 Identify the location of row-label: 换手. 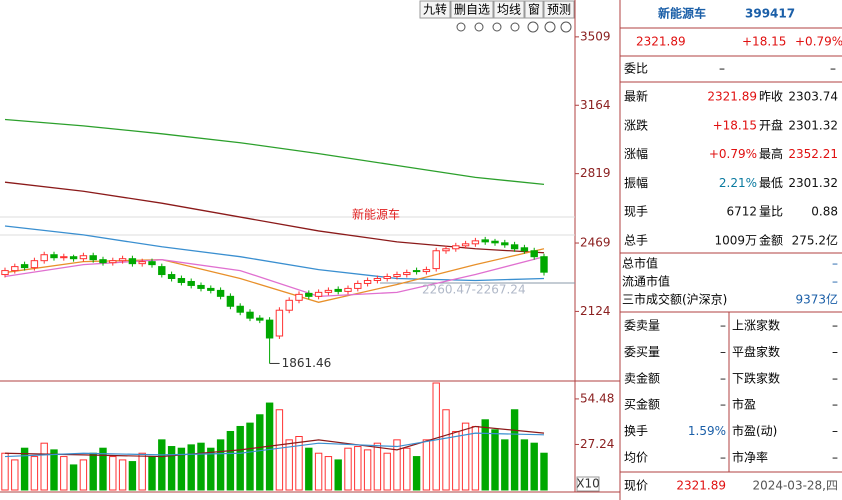
(636, 431).